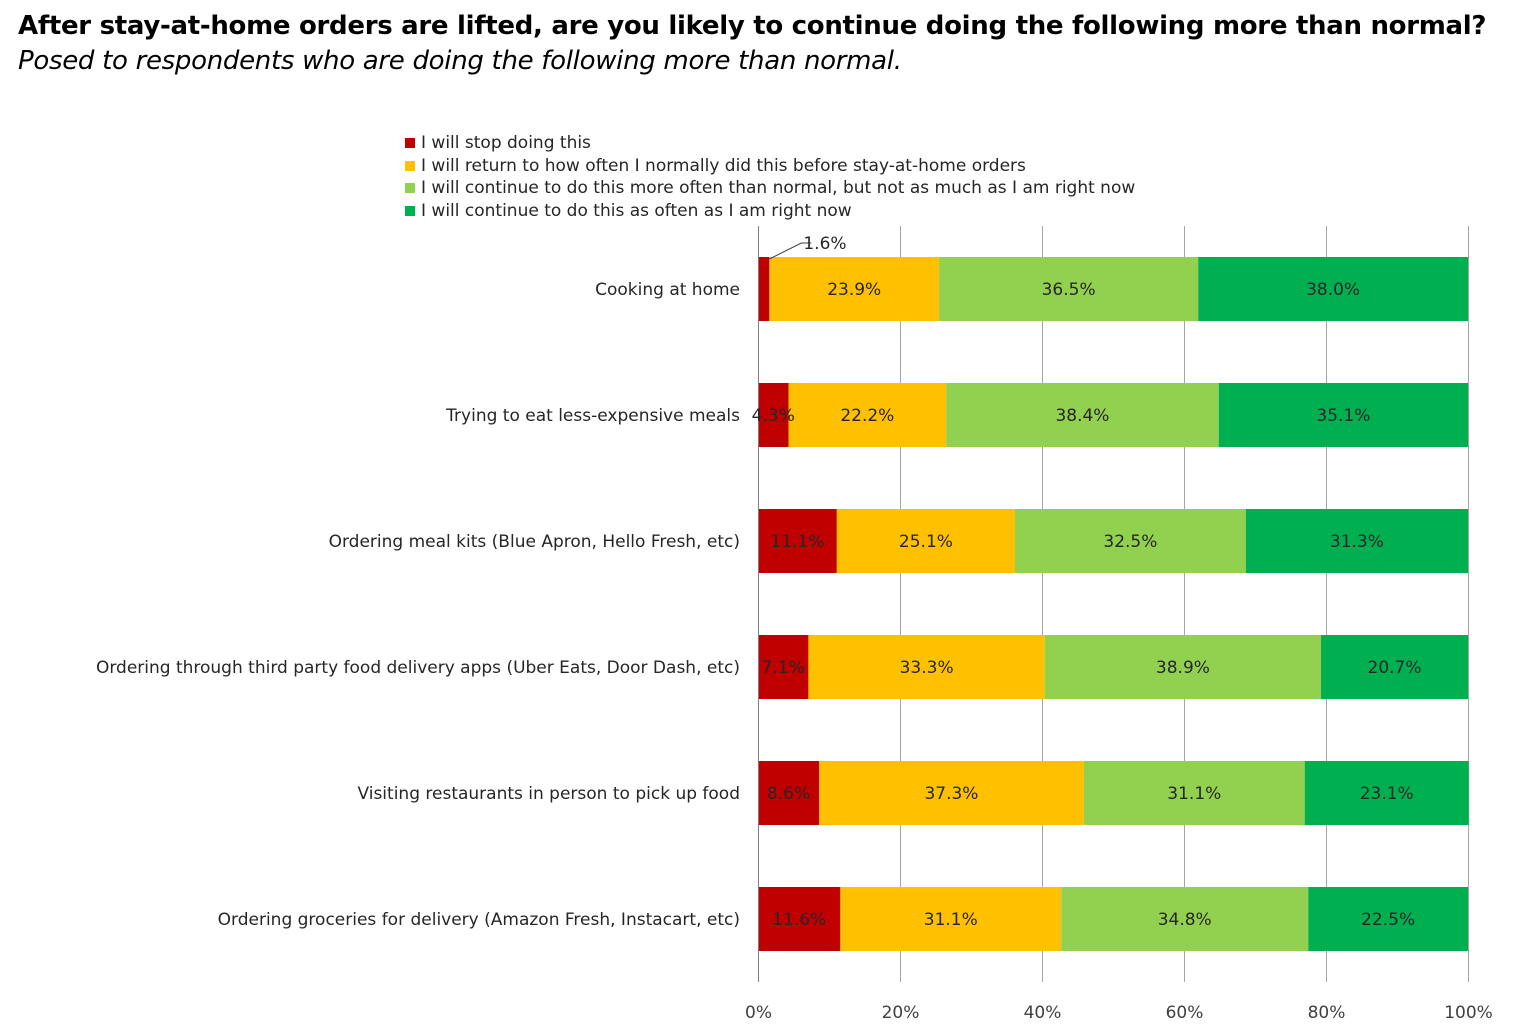 This screenshot has width=1537, height=1024. I want to click on data-label: 38.4%, so click(1082, 416).